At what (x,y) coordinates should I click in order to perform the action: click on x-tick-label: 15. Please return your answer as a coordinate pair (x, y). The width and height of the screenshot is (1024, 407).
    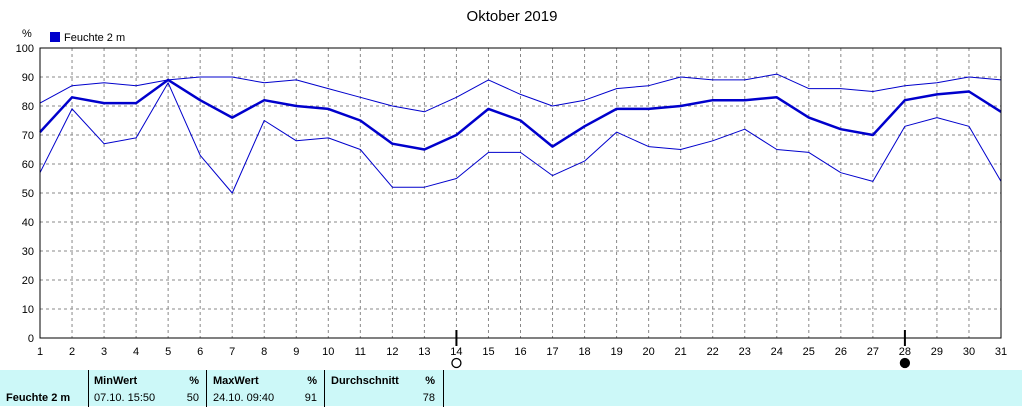
    Looking at the image, I should click on (488, 352).